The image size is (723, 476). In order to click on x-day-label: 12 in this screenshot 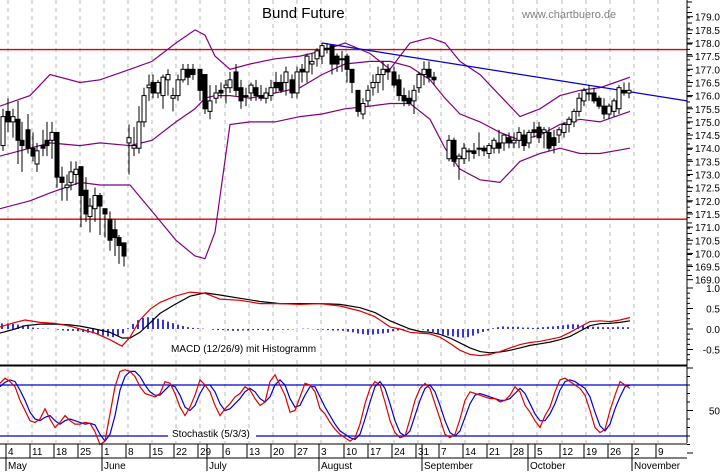, I will do `click(568, 452)`.